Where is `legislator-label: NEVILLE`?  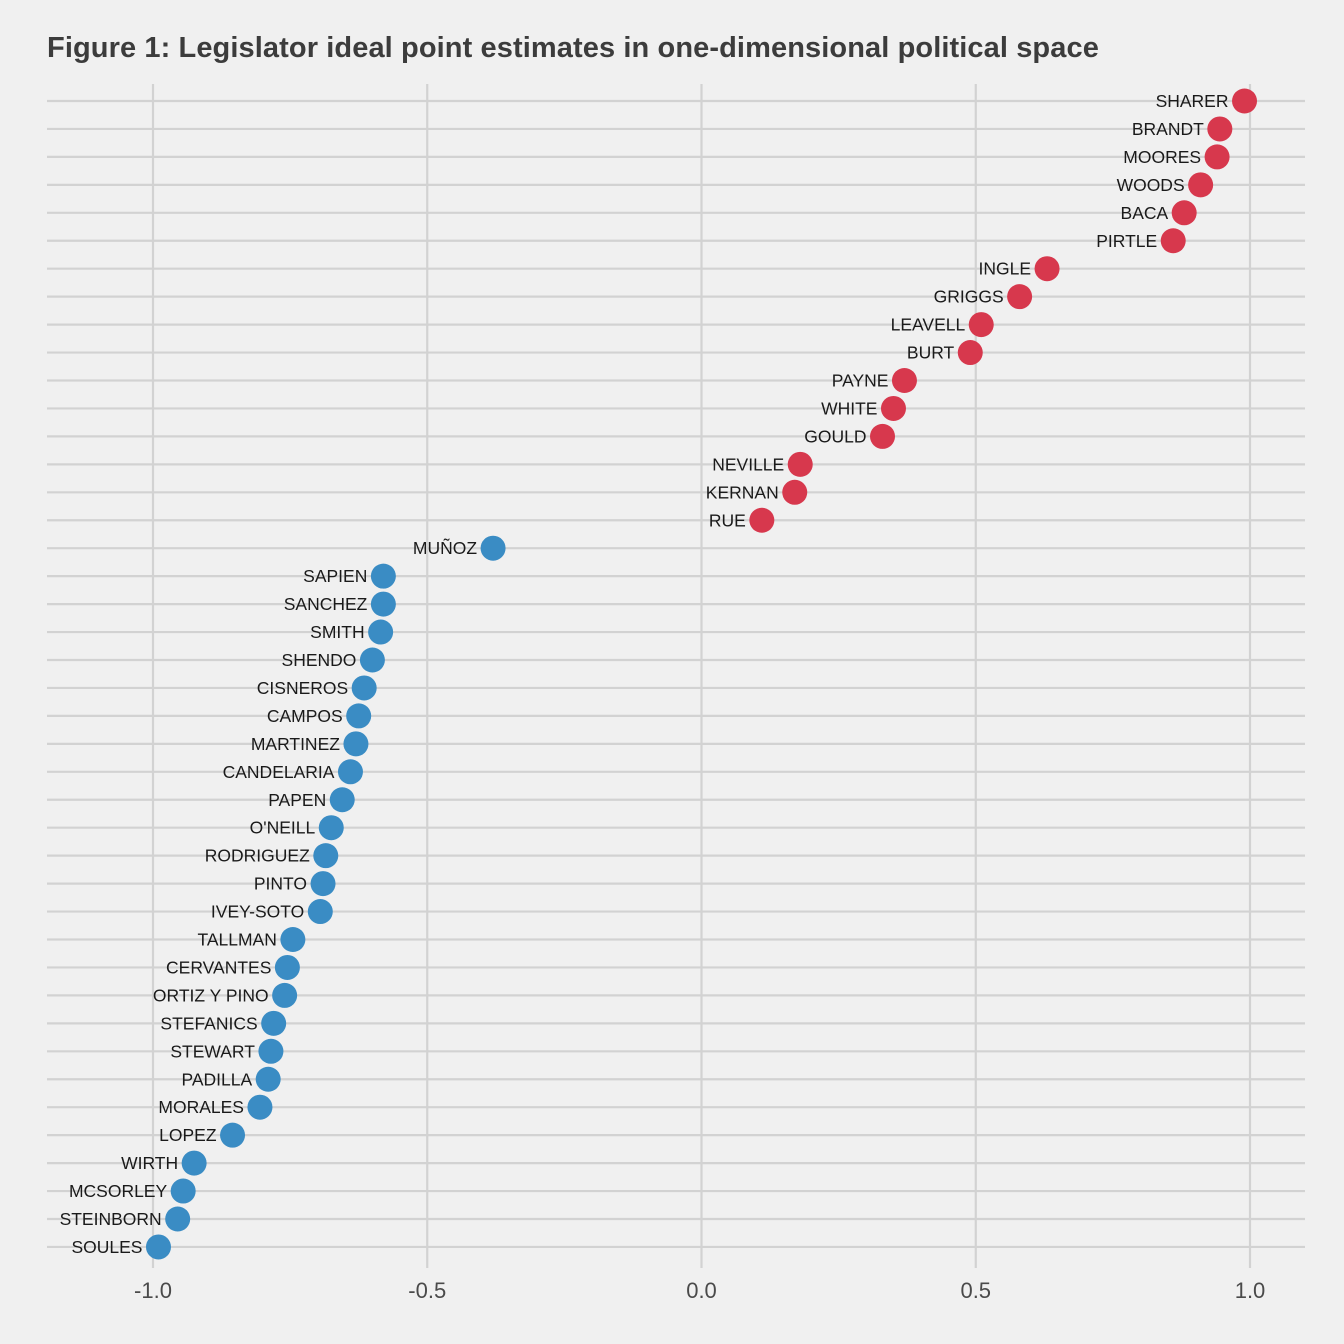 legislator-label: NEVILLE is located at coordinates (748, 464).